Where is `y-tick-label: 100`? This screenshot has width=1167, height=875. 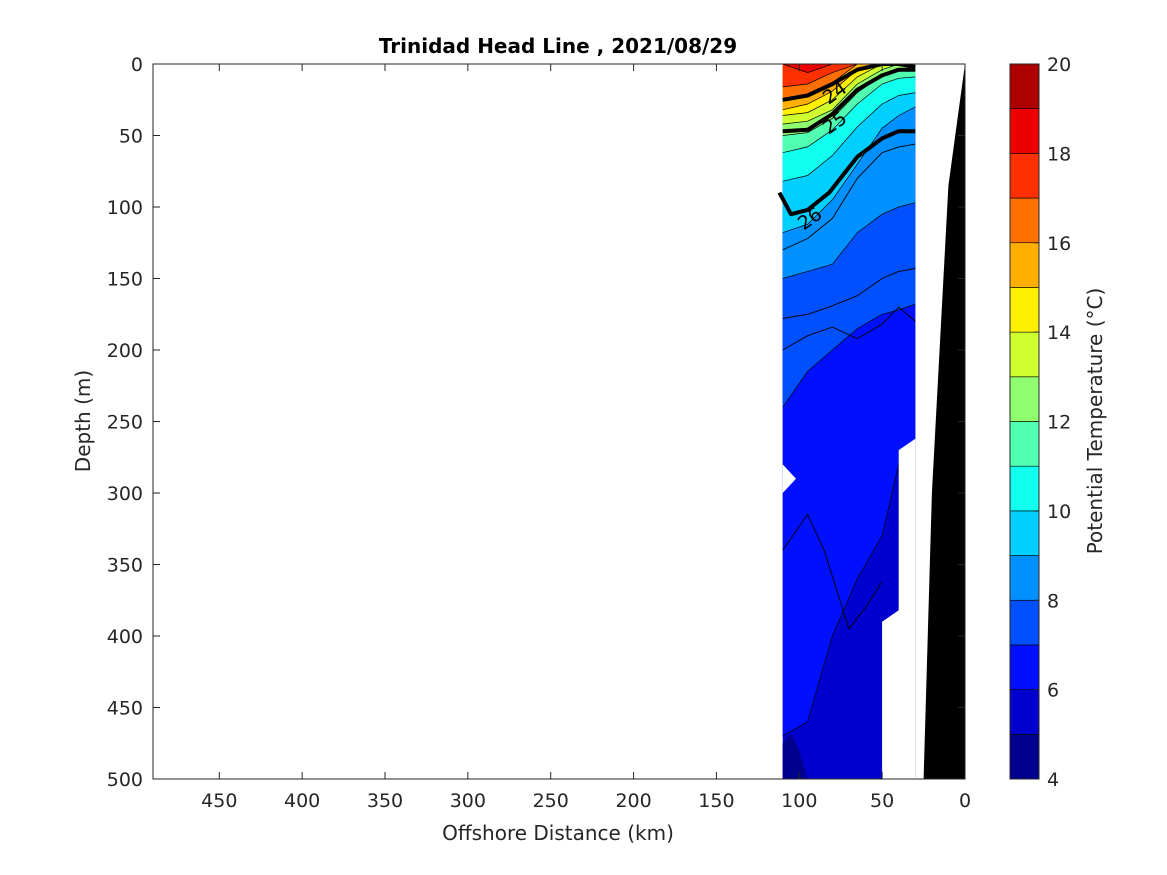 y-tick-label: 100 is located at coordinates (125, 208).